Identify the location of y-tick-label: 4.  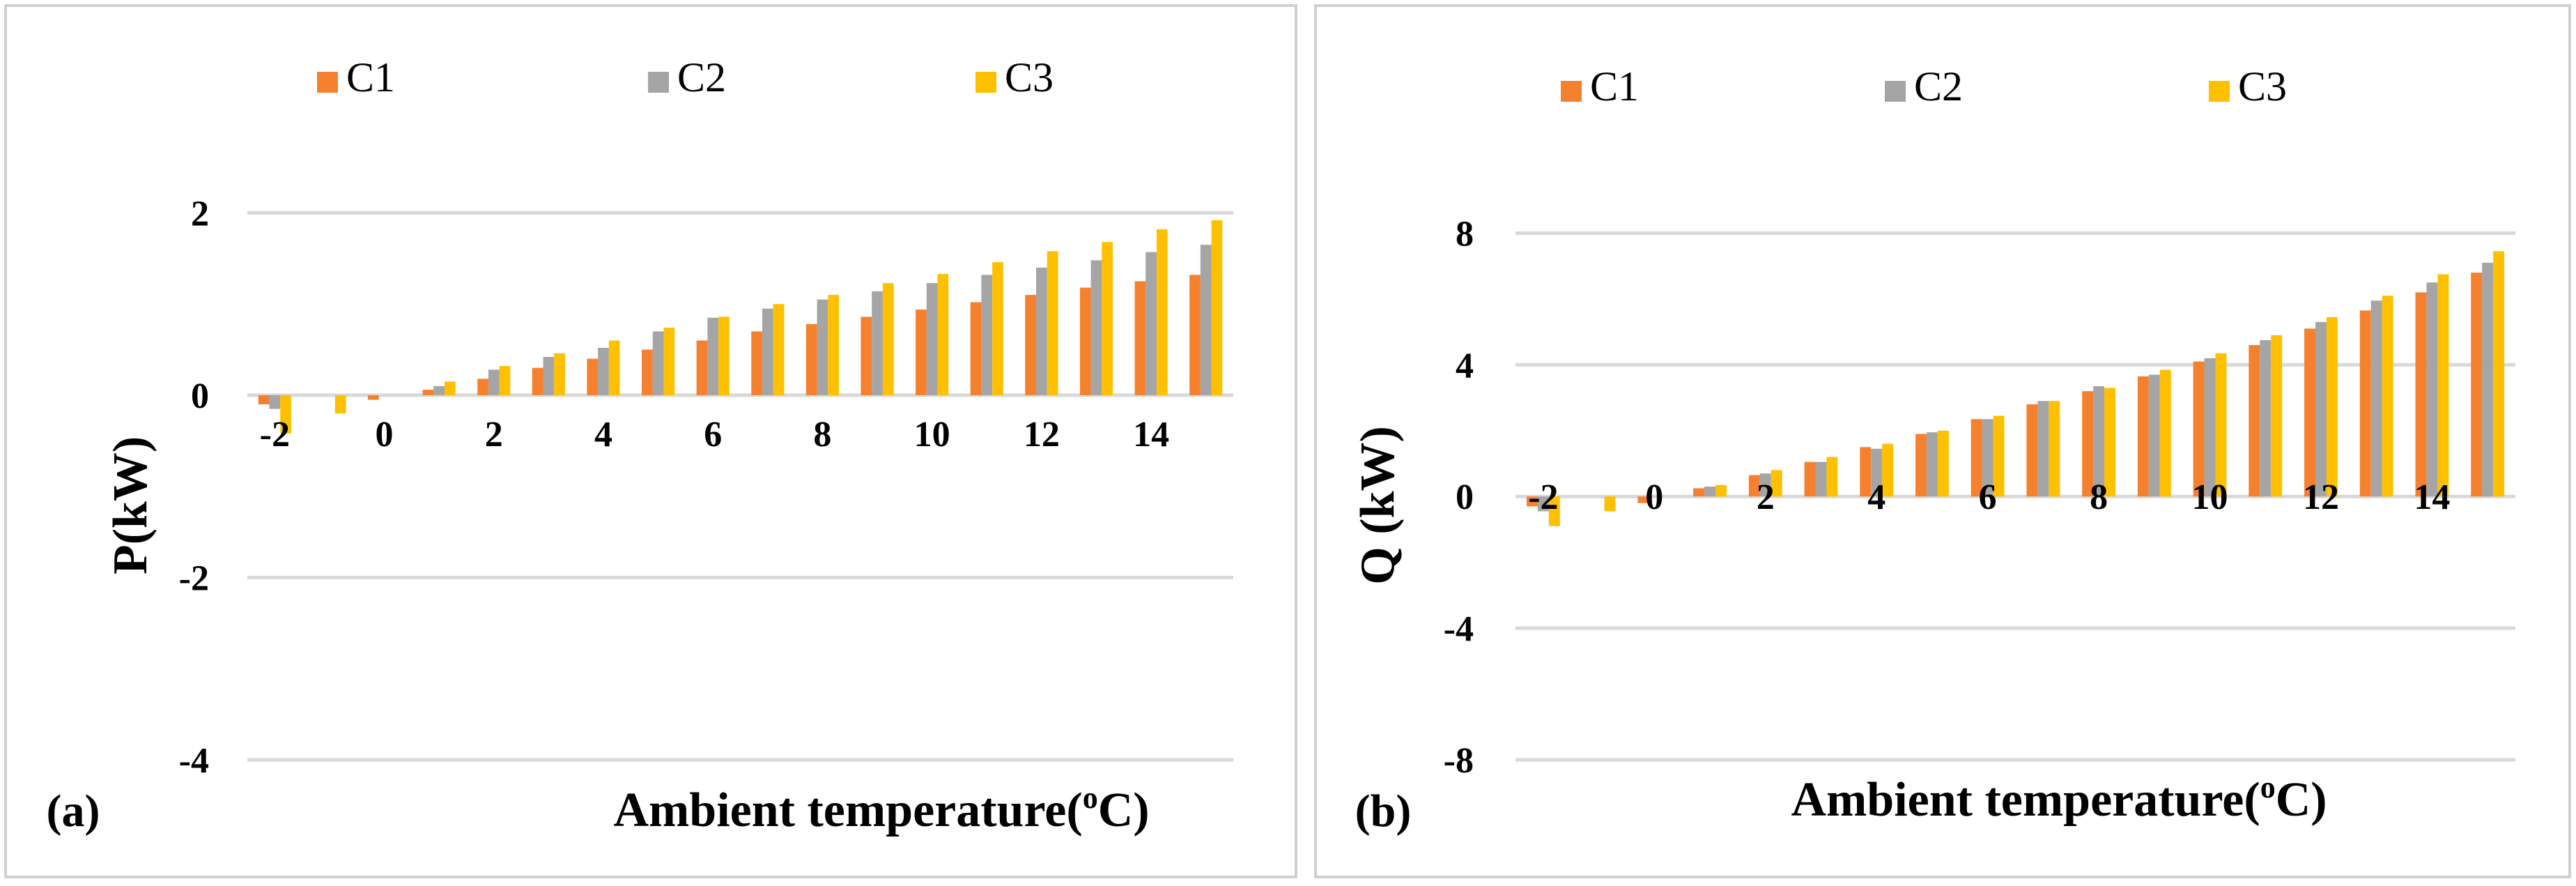
(1465, 366).